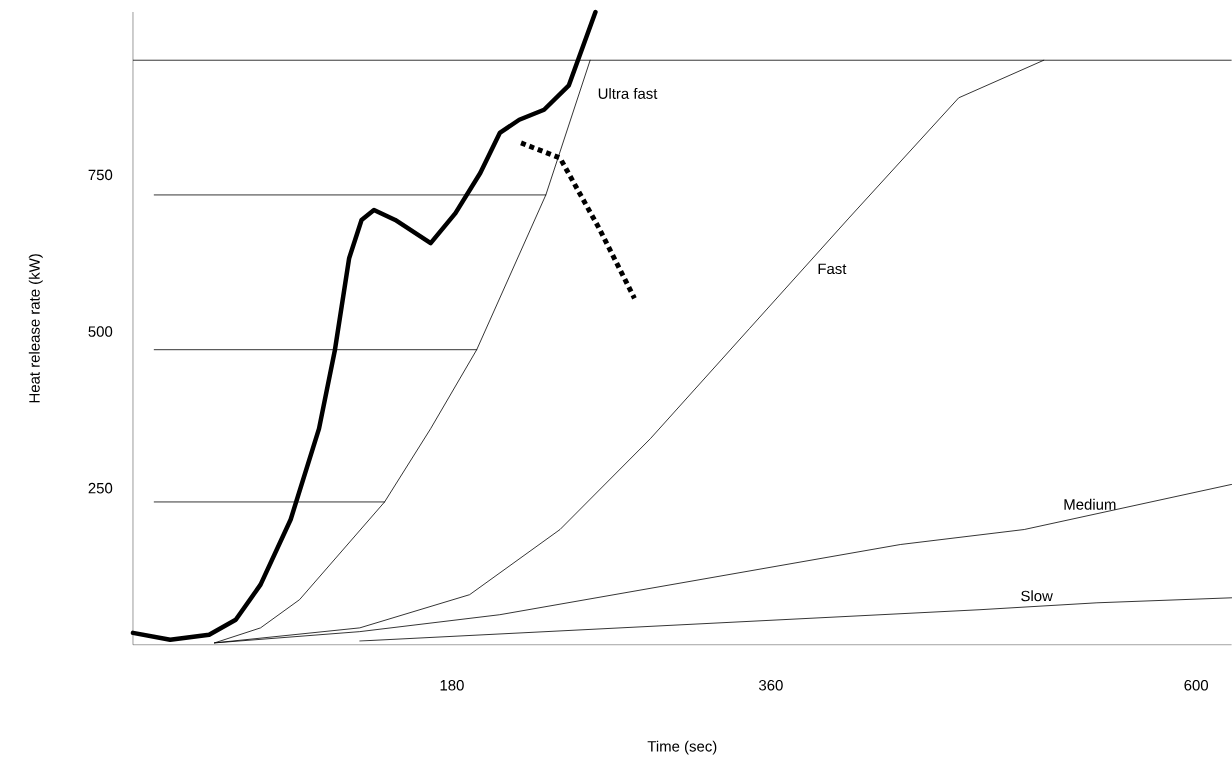 This screenshot has width=1232, height=760. What do you see at coordinates (100, 332) in the screenshot?
I see `y-tick-label: 500` at bounding box center [100, 332].